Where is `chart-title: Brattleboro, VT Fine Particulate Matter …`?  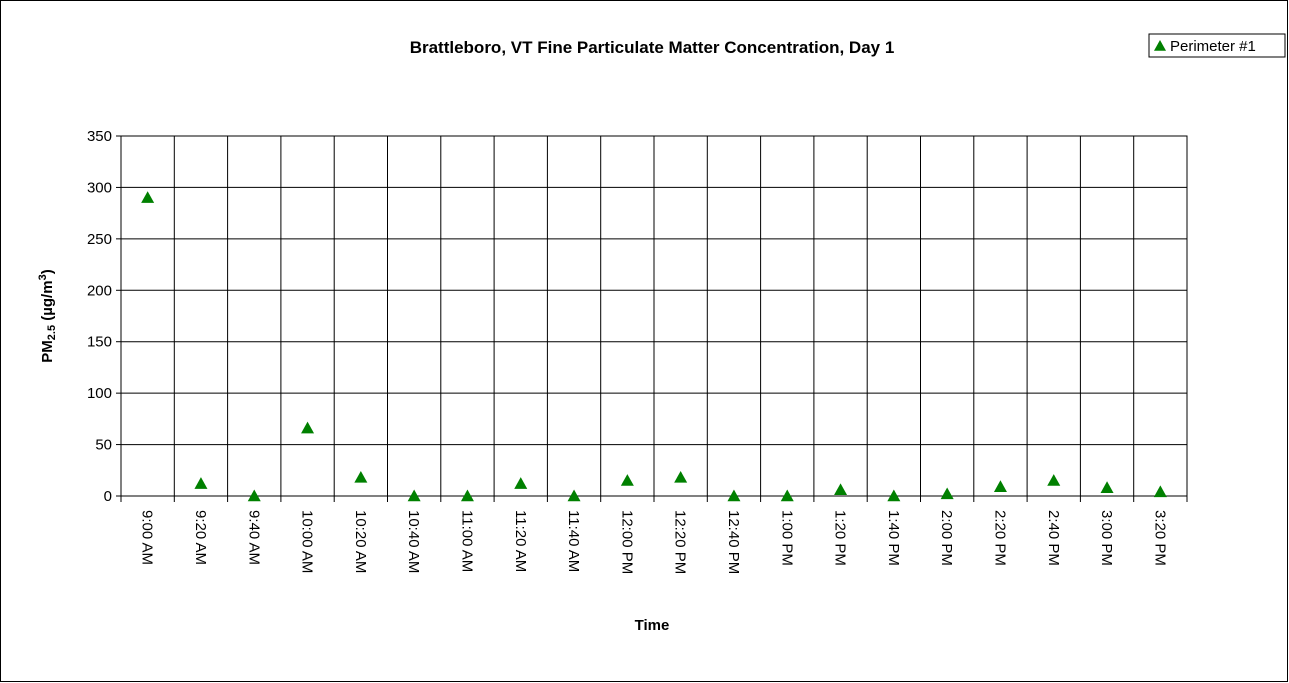 chart-title: Brattleboro, VT Fine Particulate Matter … is located at coordinates (652, 47).